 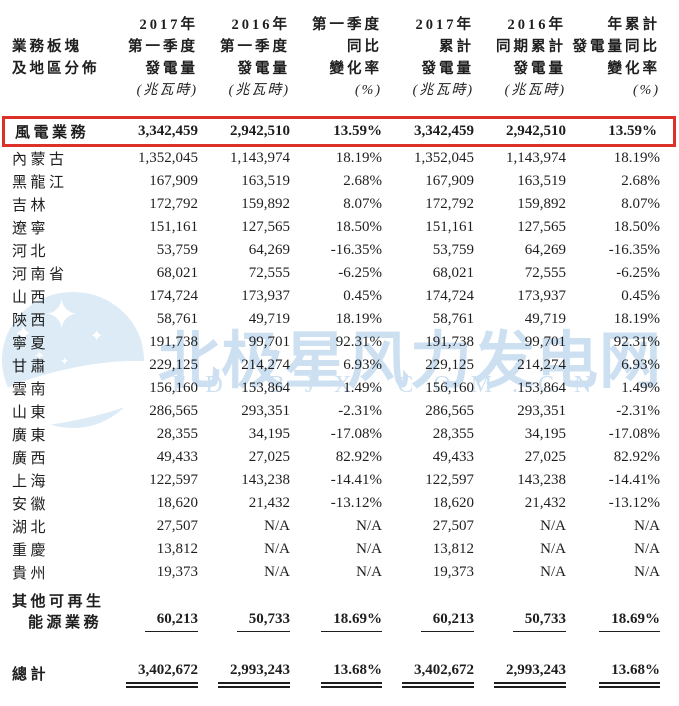 What do you see at coordinates (171, 621) in the screenshot?
I see `value-text: 60,213` at bounding box center [171, 621].